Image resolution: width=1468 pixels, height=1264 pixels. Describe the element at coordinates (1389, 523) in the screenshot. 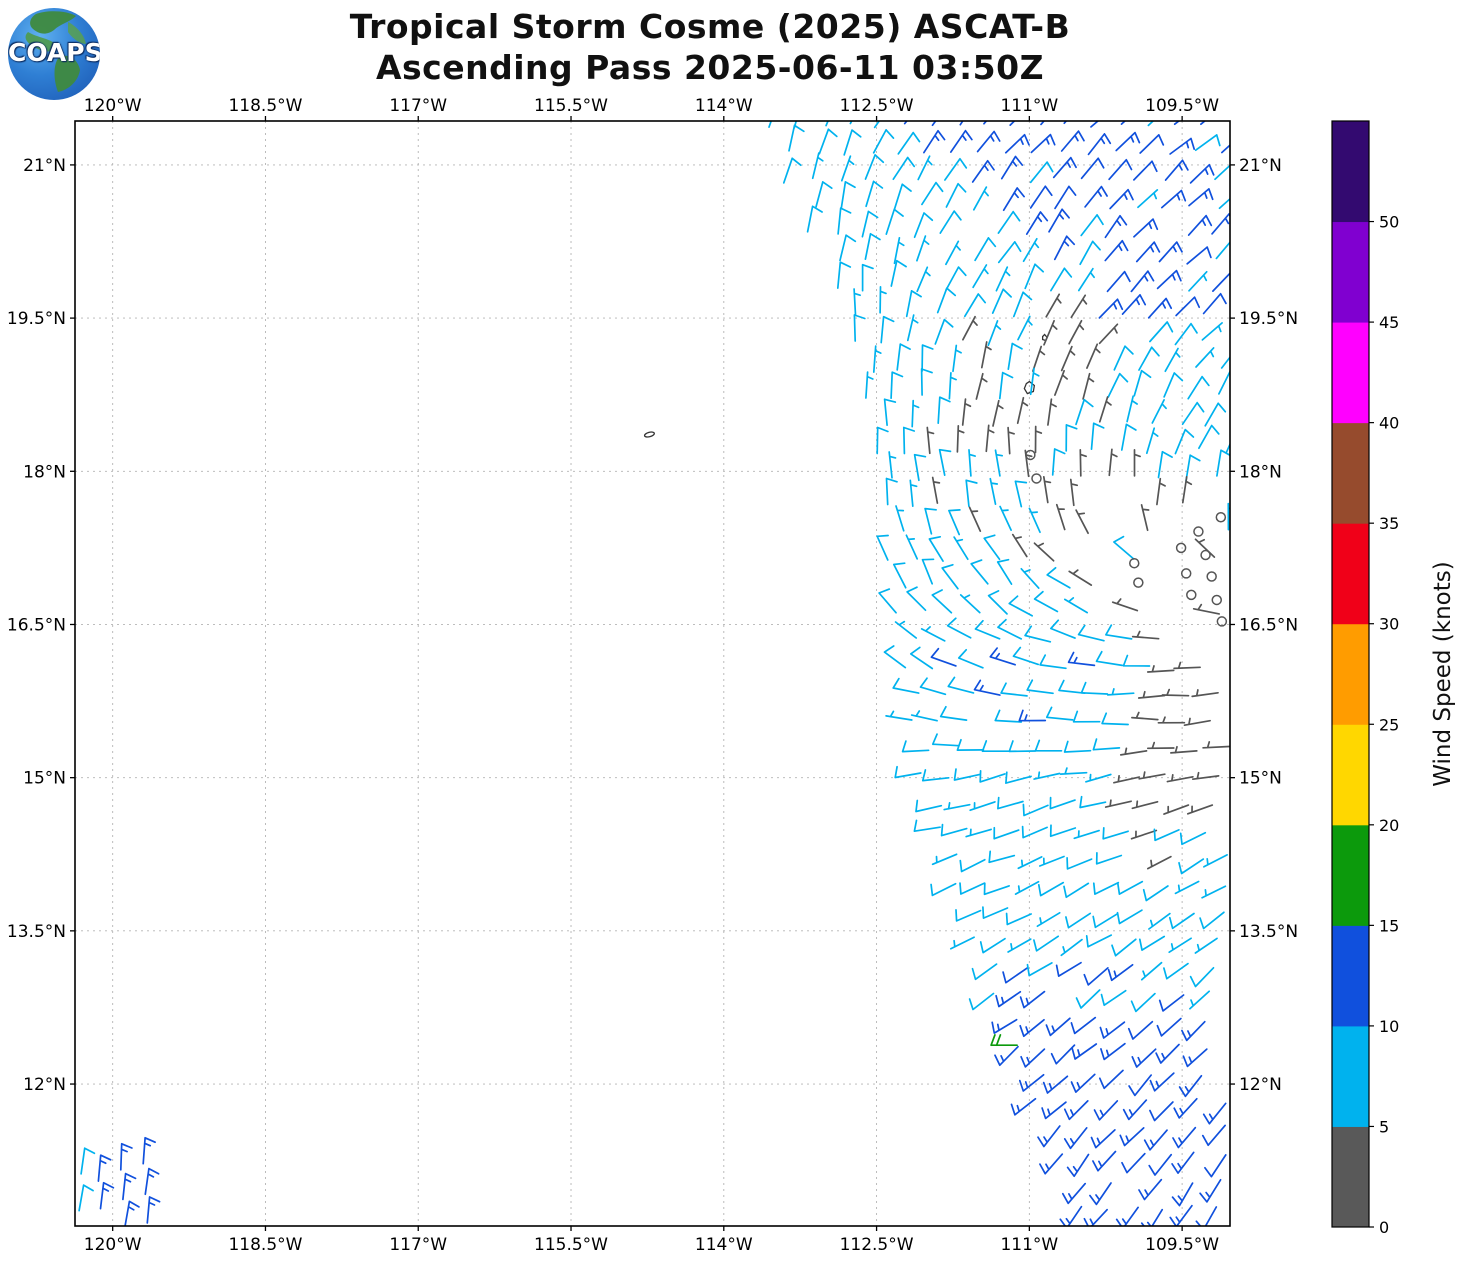

I see `svg-text: 35` at that location.